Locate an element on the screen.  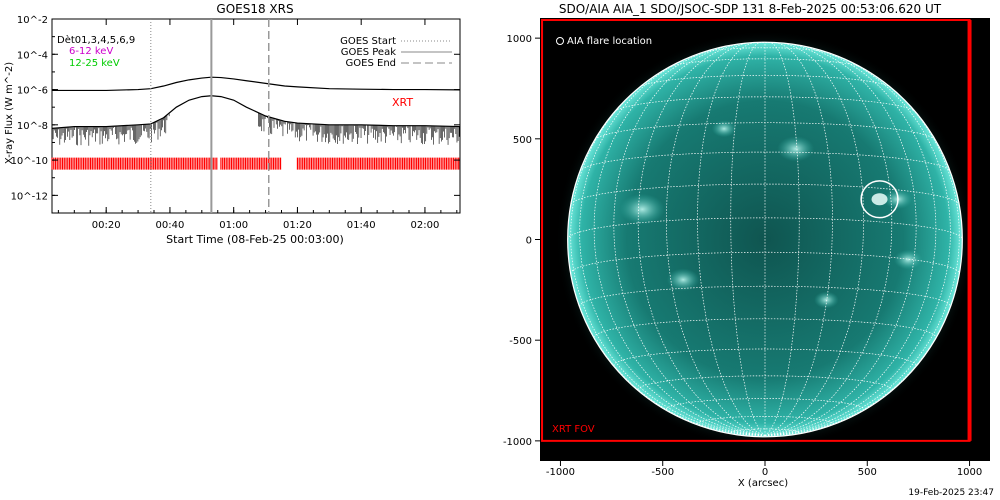
goes-band2-label: 12-25 keV is located at coordinates (94, 63).